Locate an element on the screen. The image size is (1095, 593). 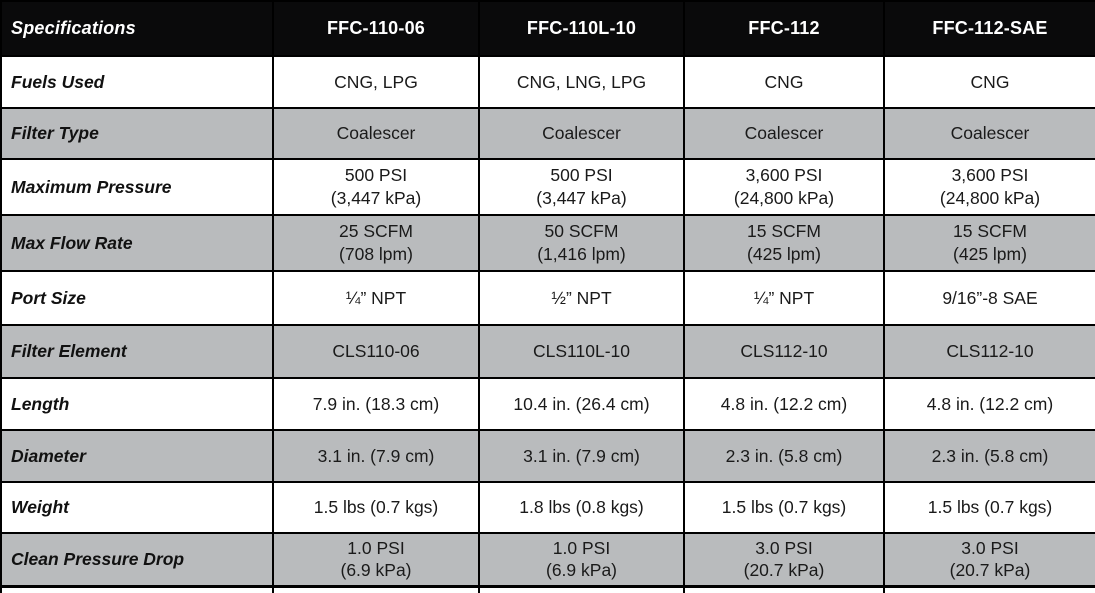
header-col-ffc-112: FFC-112 is located at coordinates (784, 28).